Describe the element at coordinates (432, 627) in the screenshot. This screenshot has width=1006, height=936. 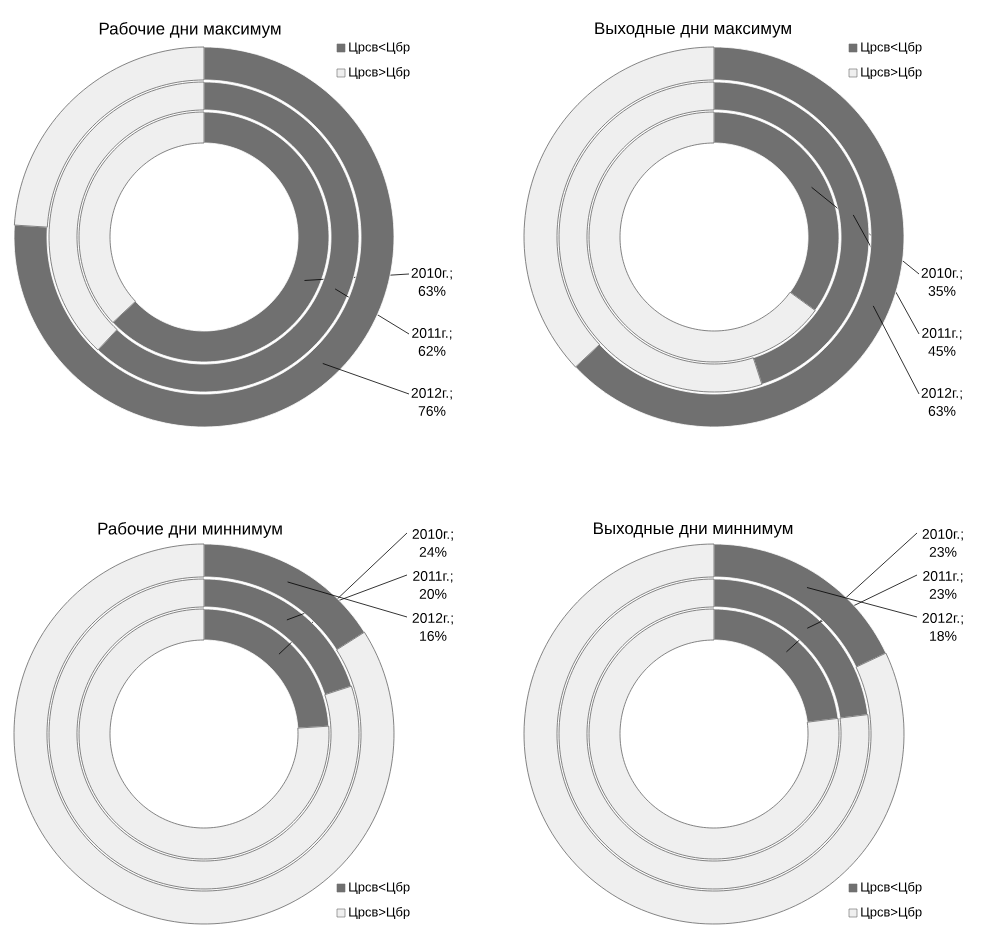
I see `data-label: 2012г.; 16%` at that location.